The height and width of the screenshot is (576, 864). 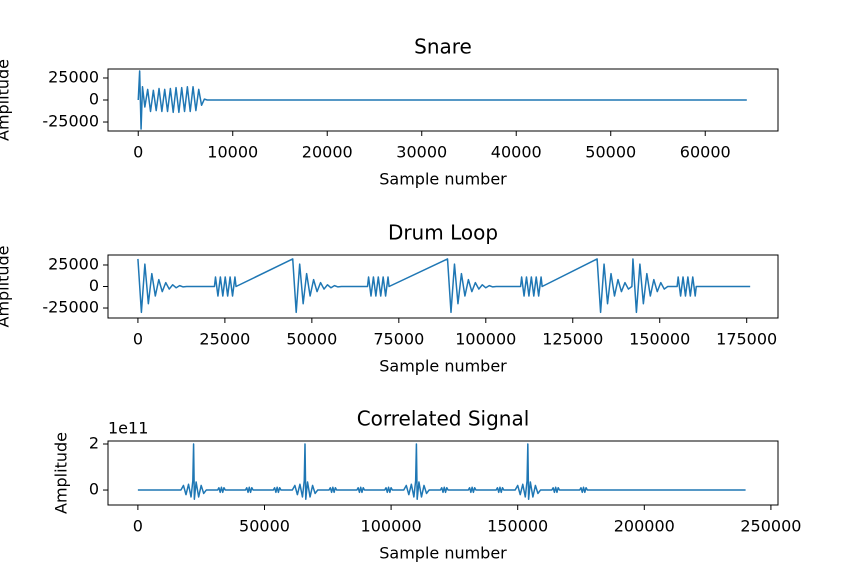 What do you see at coordinates (421, 152) in the screenshot?
I see `x-tick-label: 30000` at bounding box center [421, 152].